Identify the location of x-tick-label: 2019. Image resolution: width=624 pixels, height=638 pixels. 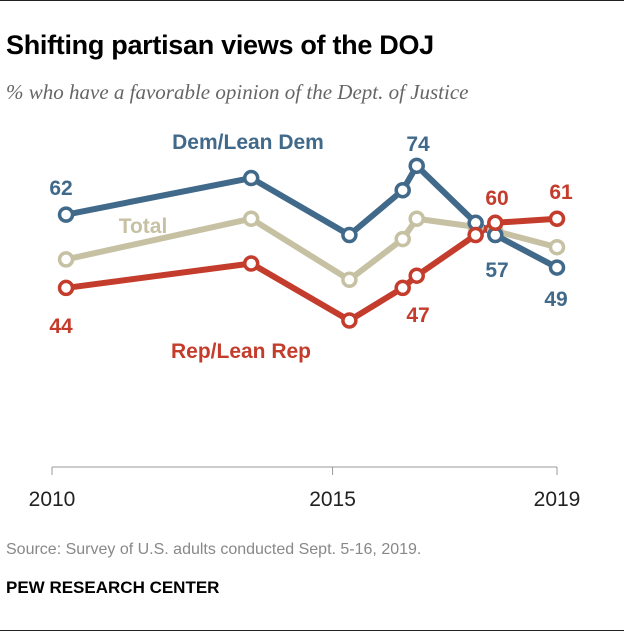
(557, 499).